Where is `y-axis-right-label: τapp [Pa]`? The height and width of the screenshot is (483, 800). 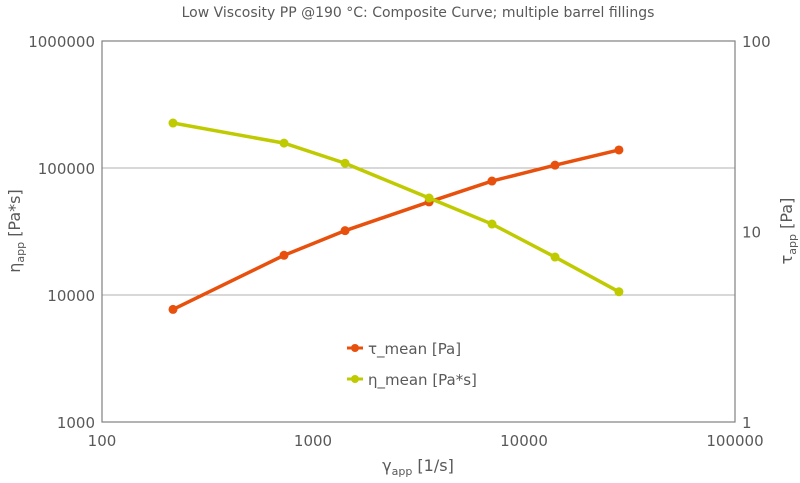 y-axis-right-label: τapp [Pa] is located at coordinates (788, 231).